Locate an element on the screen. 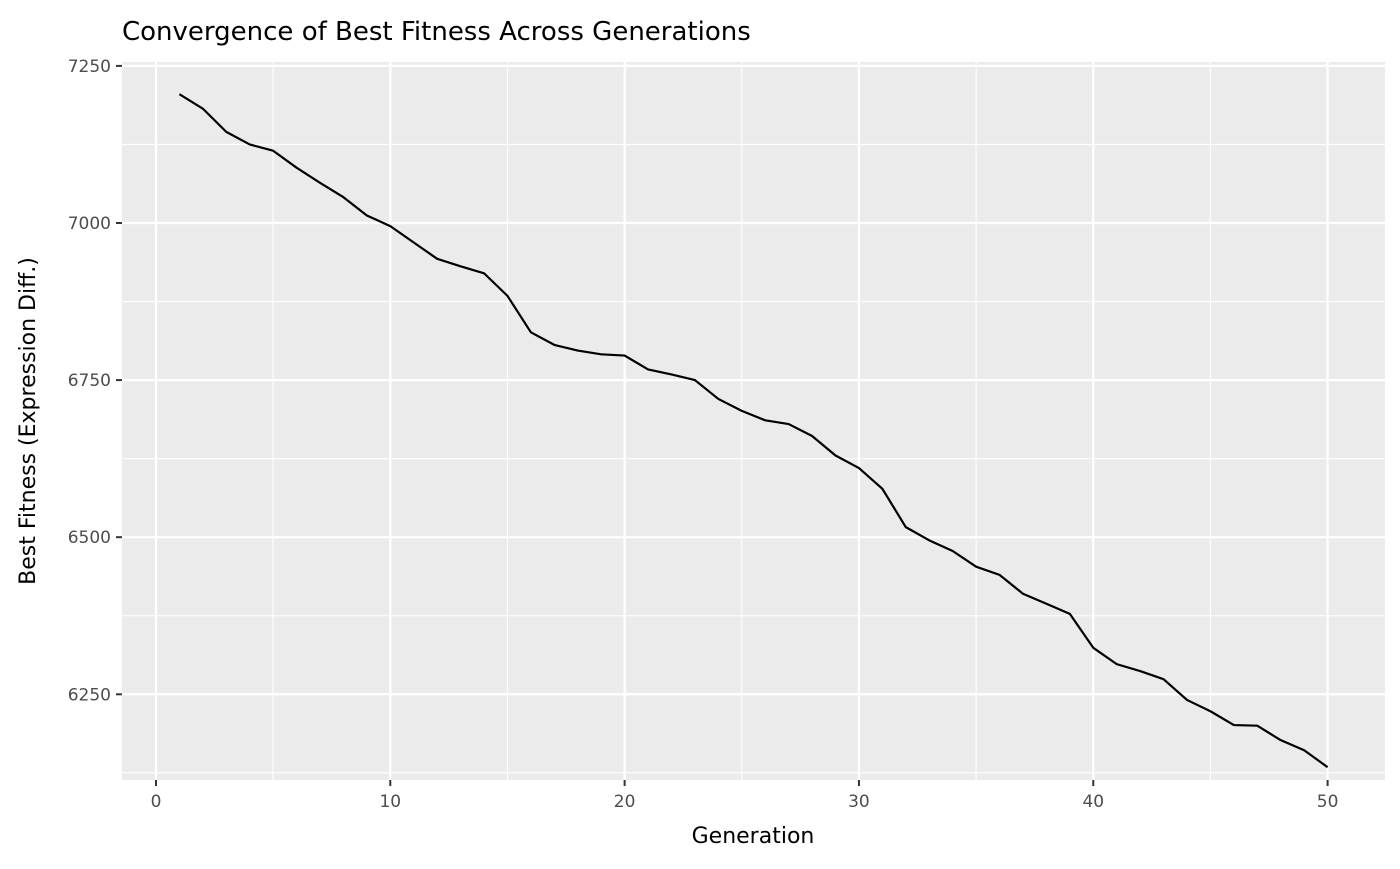 Image resolution: width=1400 pixels, height=869 pixels. x-tick-label: 20 is located at coordinates (625, 802).